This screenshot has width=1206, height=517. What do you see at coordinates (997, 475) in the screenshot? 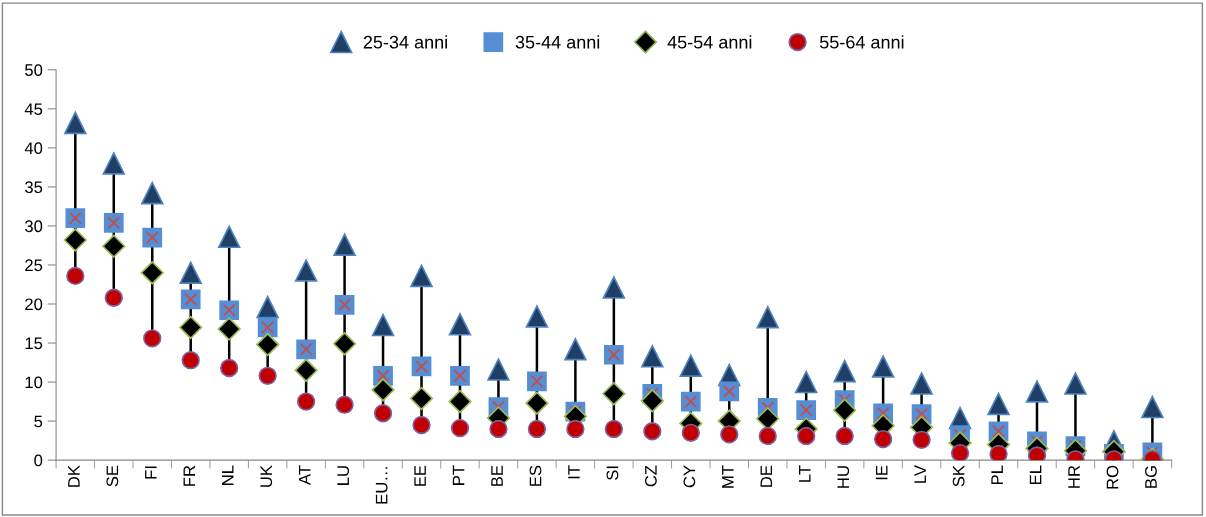
I see `x-tick-label: PL` at bounding box center [997, 475].